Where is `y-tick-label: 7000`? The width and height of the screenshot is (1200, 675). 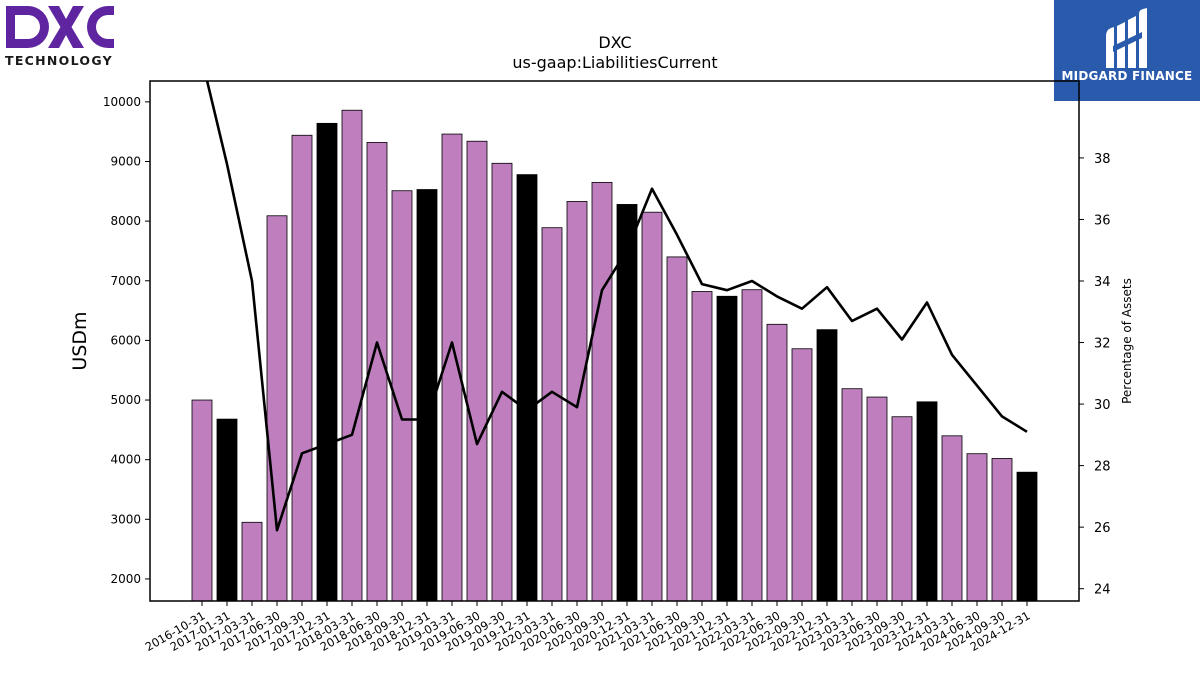 y-tick-label: 7000 is located at coordinates (125, 281).